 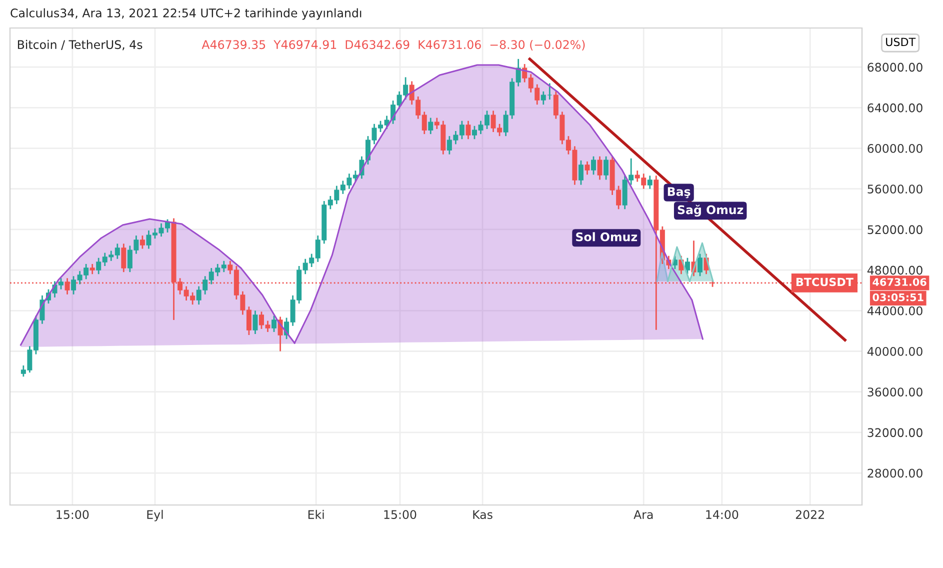 I want to click on y-tick-label: 48000.00, so click(x=894, y=270).